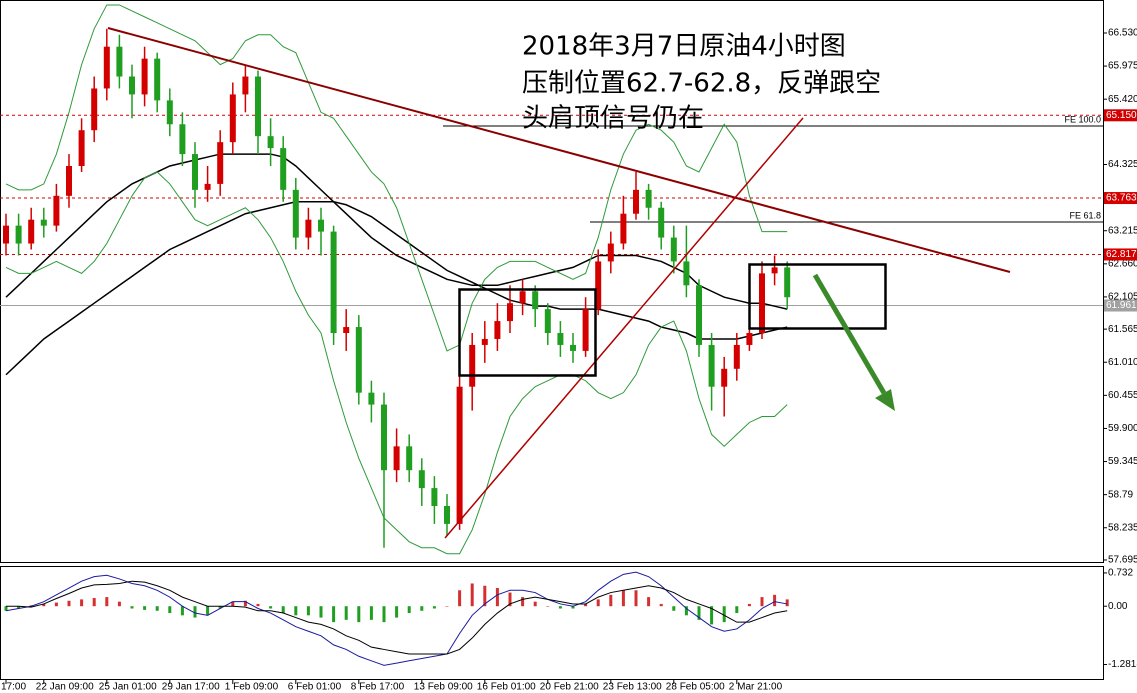  What do you see at coordinates (1118, 606) in the screenshot?
I see `y-tick-label: 0.00` at bounding box center [1118, 606].